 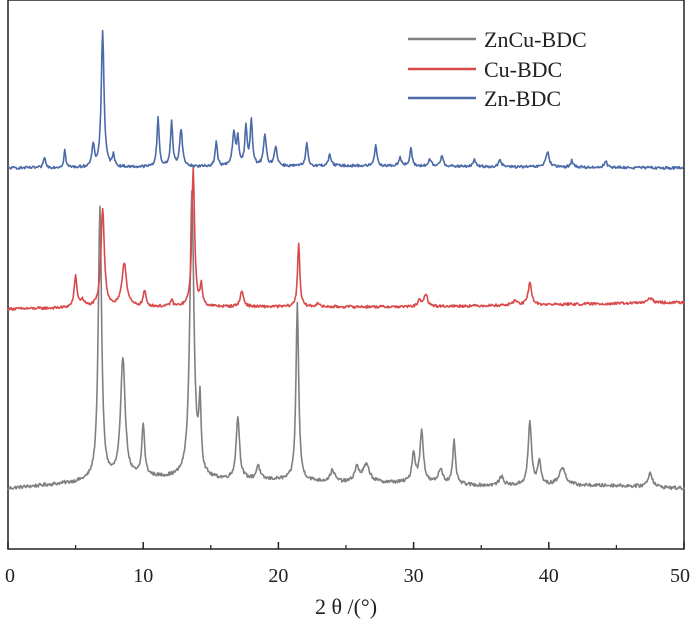 What do you see at coordinates (535, 39) in the screenshot?
I see `legend-label-zncu-bdc: ZnCu-BDC` at bounding box center [535, 39].